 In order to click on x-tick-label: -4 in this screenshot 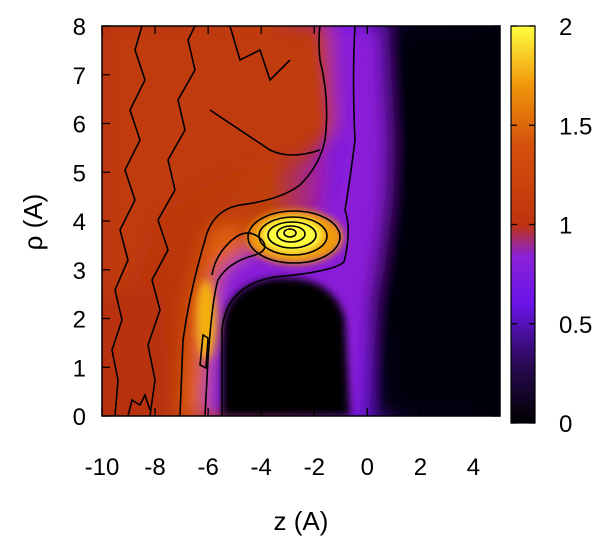, I will do `click(261, 467)`.